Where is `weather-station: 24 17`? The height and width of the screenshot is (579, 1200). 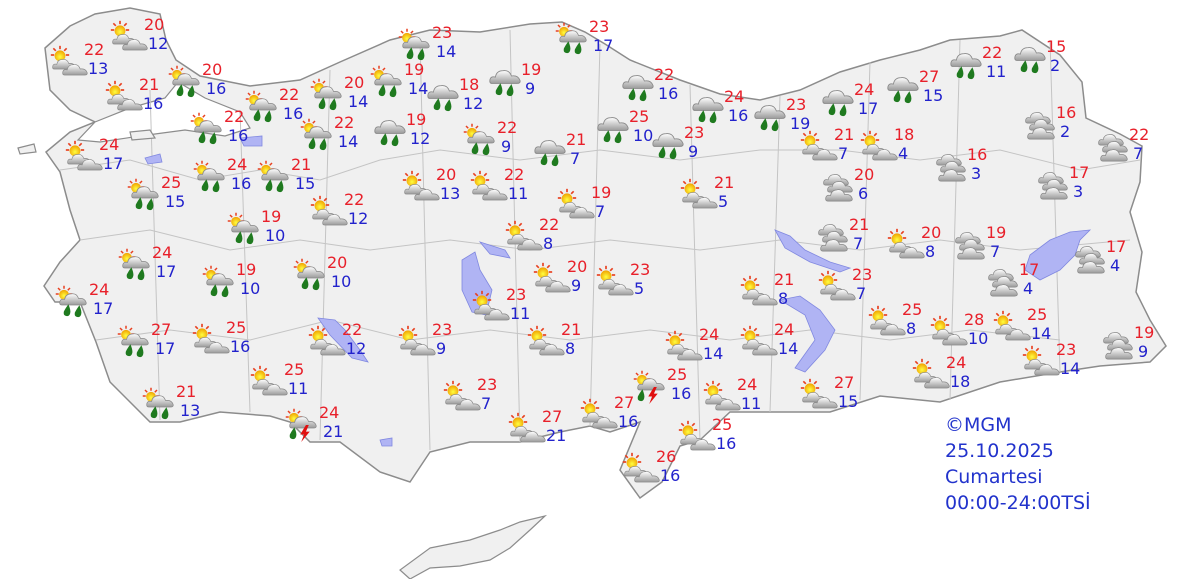 weather-station: 24 17 is located at coordinates (153, 268).